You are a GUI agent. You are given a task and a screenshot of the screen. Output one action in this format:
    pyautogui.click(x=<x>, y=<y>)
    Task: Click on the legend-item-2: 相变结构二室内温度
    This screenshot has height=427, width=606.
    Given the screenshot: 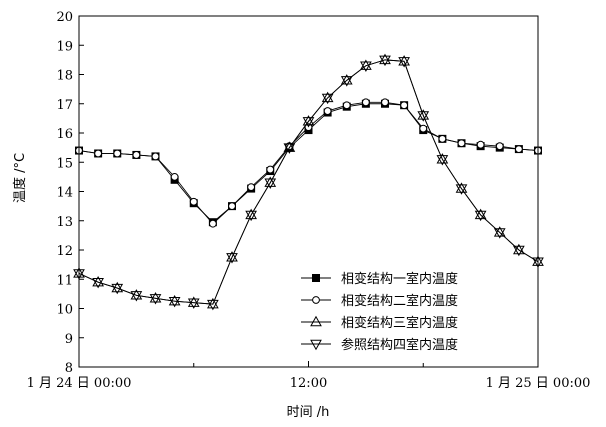 What is the action you would take?
    pyautogui.click(x=379, y=301)
    